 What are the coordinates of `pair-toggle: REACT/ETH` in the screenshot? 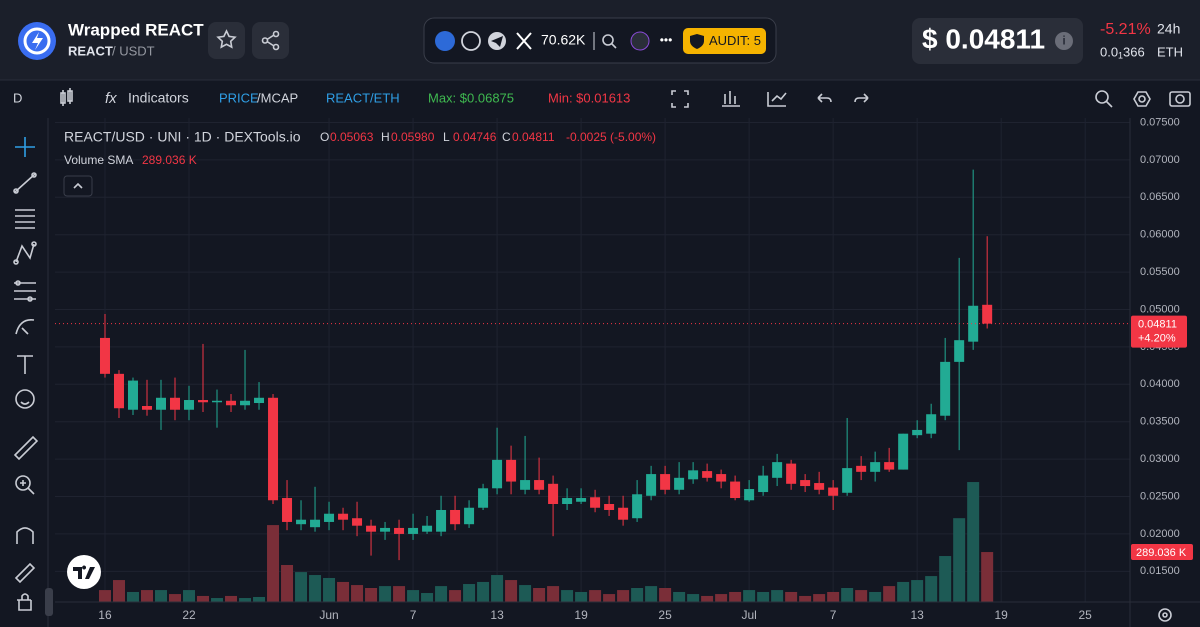 It's located at (363, 97).